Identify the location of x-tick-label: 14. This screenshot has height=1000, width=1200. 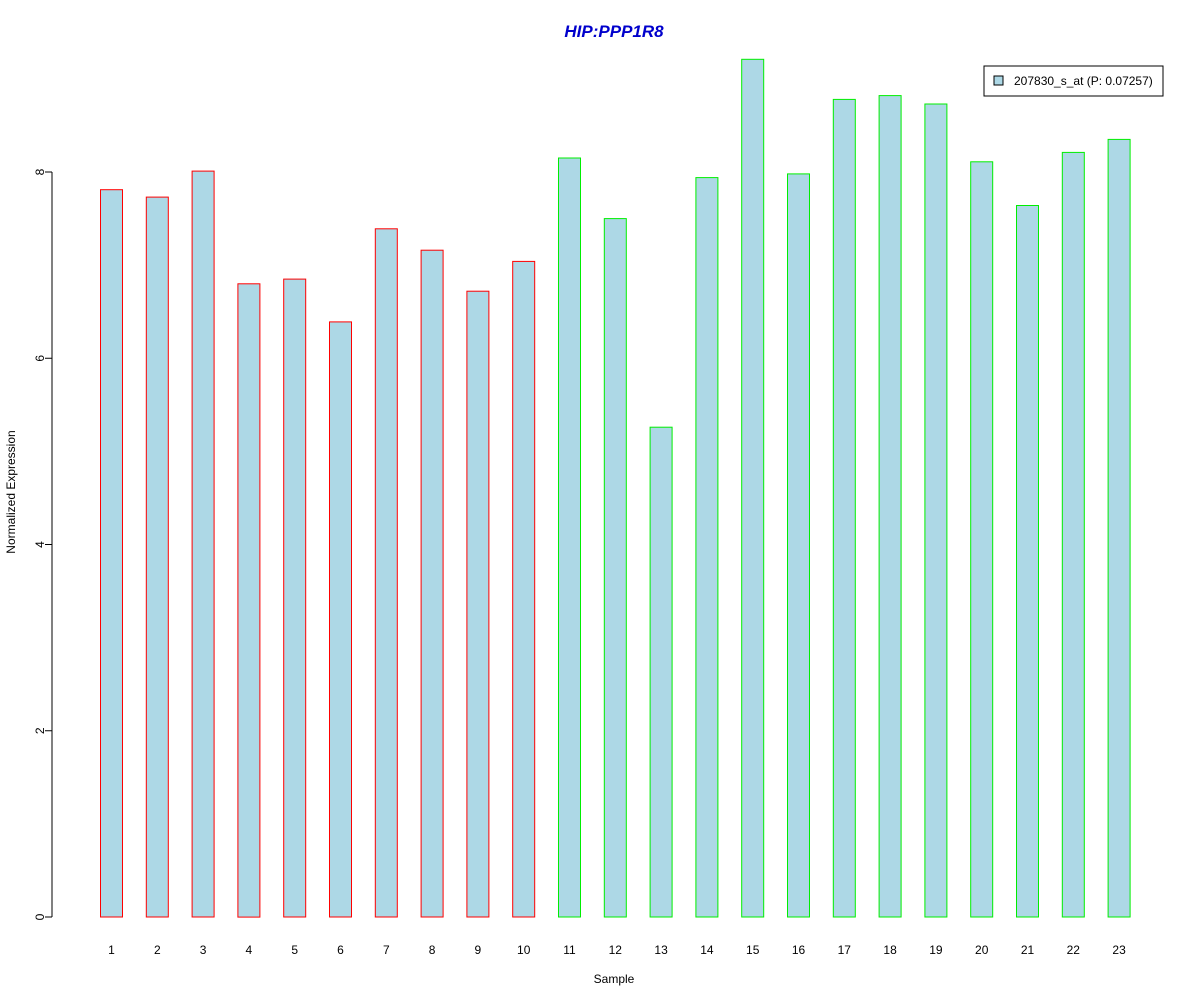
(707, 950).